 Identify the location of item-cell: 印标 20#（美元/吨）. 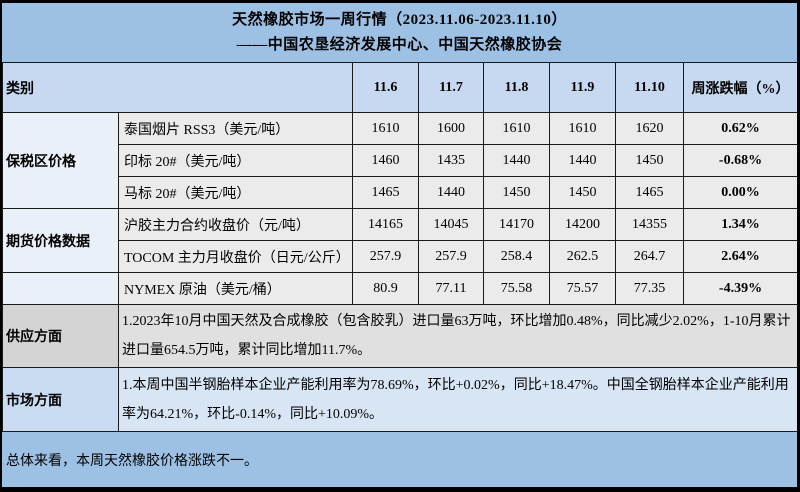
(235, 160).